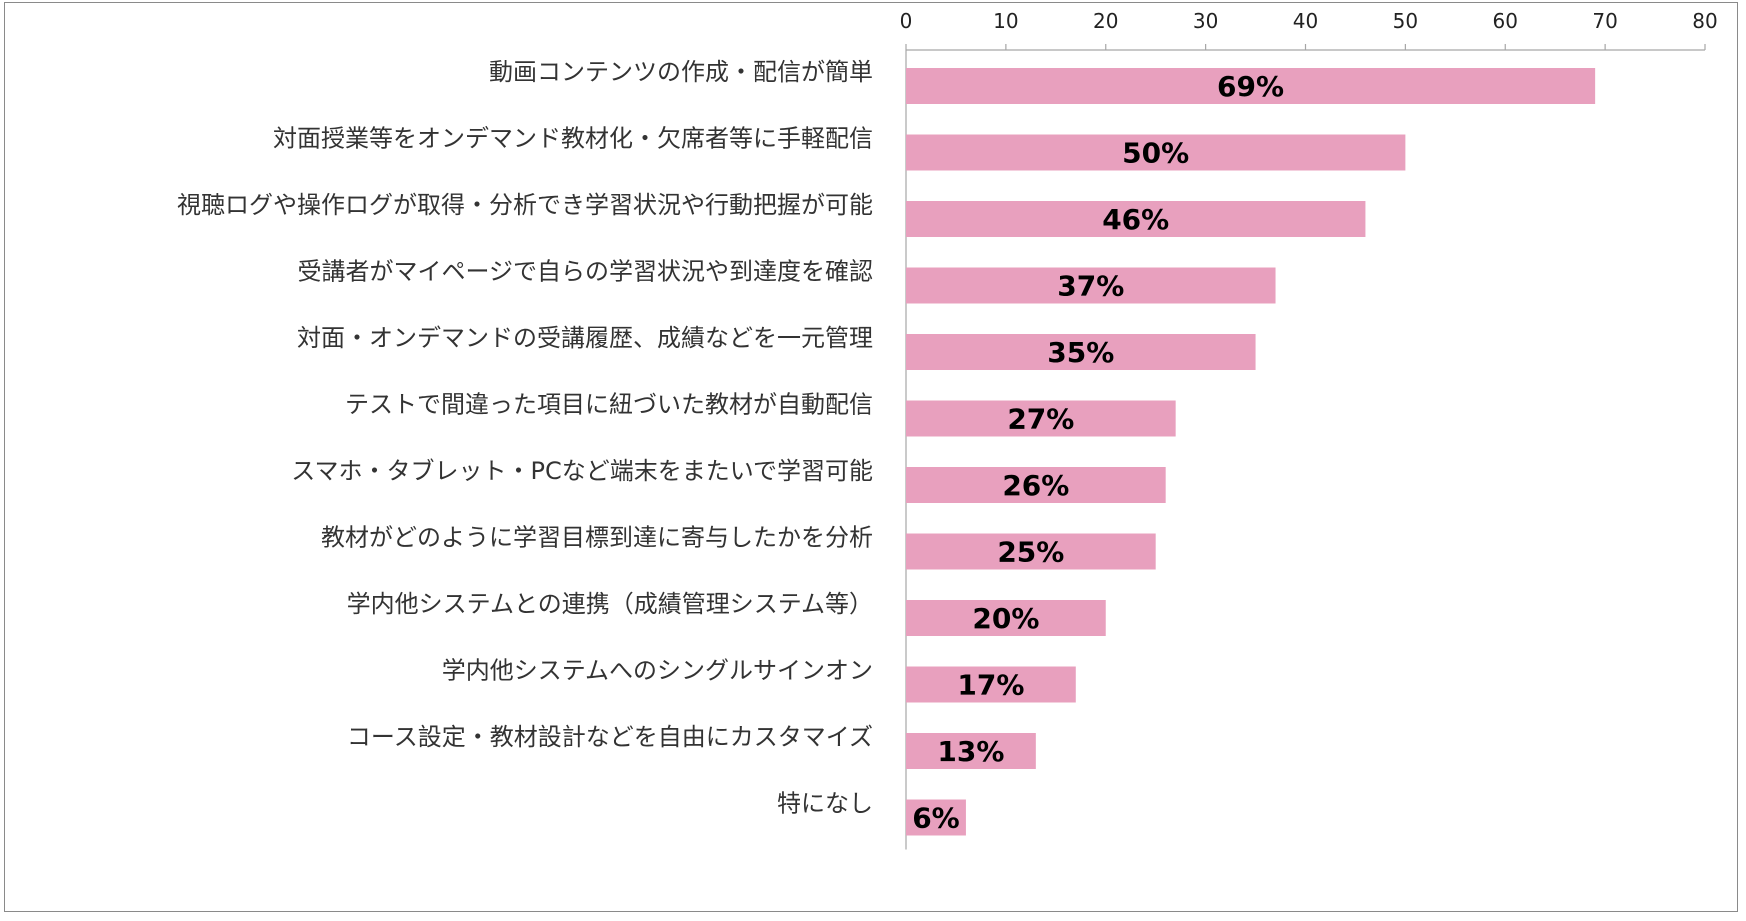 This screenshot has height=921, width=1746. What do you see at coordinates (1405, 21) in the screenshot?
I see `x-tick-label: 50` at bounding box center [1405, 21].